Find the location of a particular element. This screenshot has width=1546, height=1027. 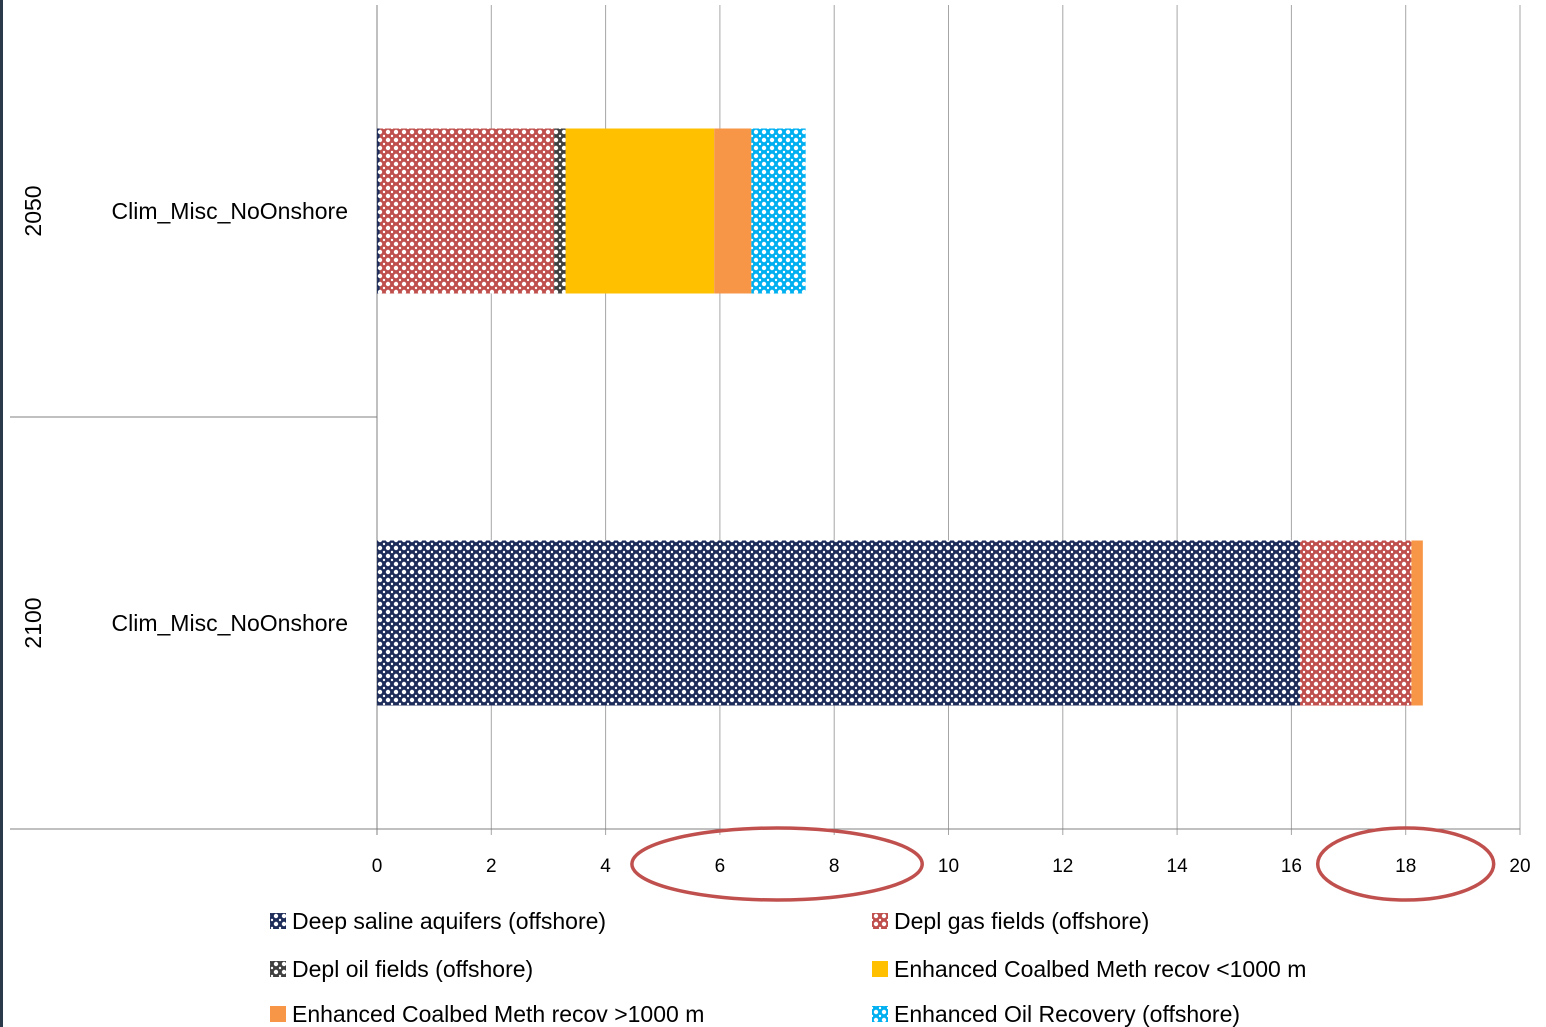

x-tick-label-4: 4 is located at coordinates (605, 866).